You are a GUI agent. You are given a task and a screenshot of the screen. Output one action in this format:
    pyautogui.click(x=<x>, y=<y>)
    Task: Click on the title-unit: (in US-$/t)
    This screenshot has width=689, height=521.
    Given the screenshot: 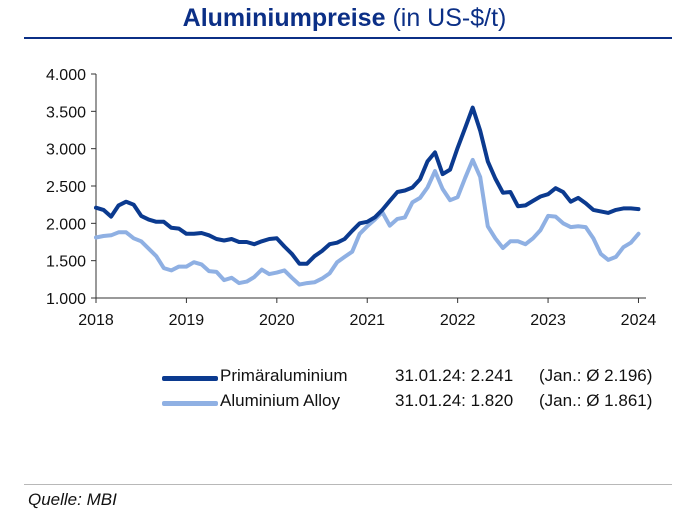 What is the action you would take?
    pyautogui.click(x=449, y=18)
    